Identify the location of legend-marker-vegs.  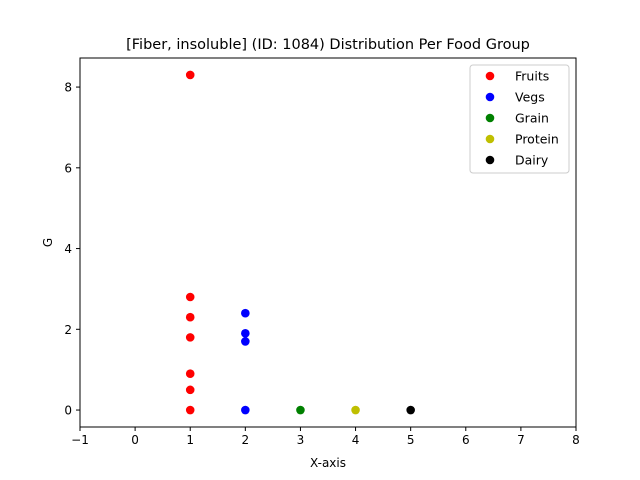
(490, 97).